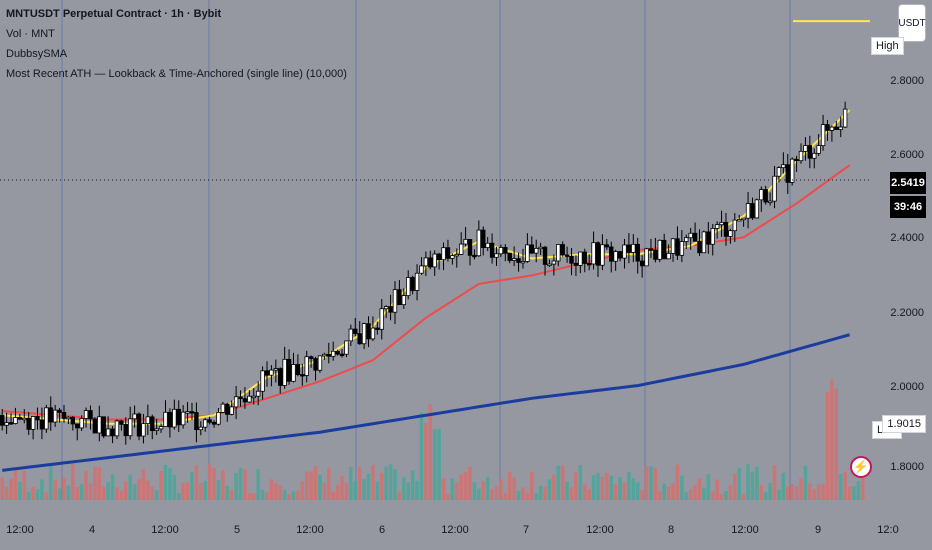 Image resolution: width=932 pixels, height=550 pixels. What do you see at coordinates (37, 54) in the screenshot?
I see `legend-sma: DubbsySMA` at bounding box center [37, 54].